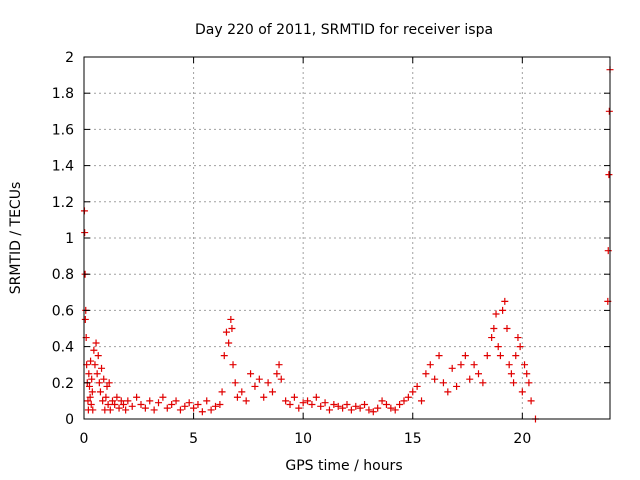  Describe the element at coordinates (63, 275) in the screenshot. I see `y-tick-label: 0.8` at that location.